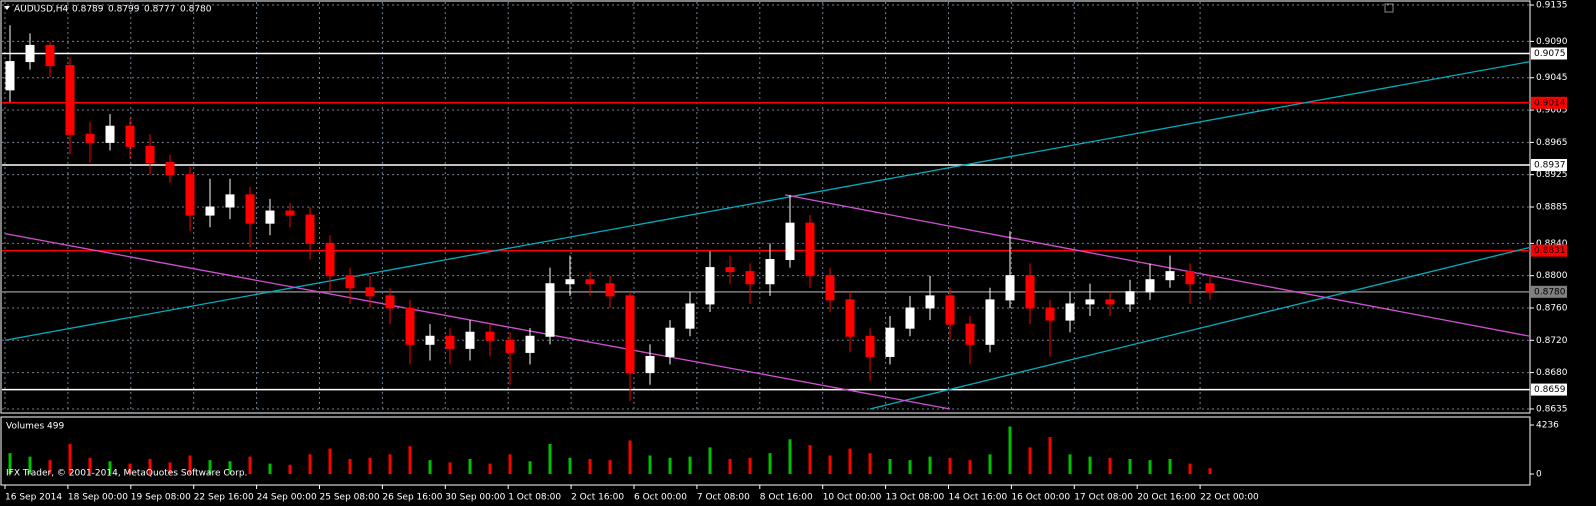 The image size is (1596, 506). Describe the element at coordinates (534, 498) in the screenshot. I see `x-tick-label: 1 Oct 08:00` at that location.